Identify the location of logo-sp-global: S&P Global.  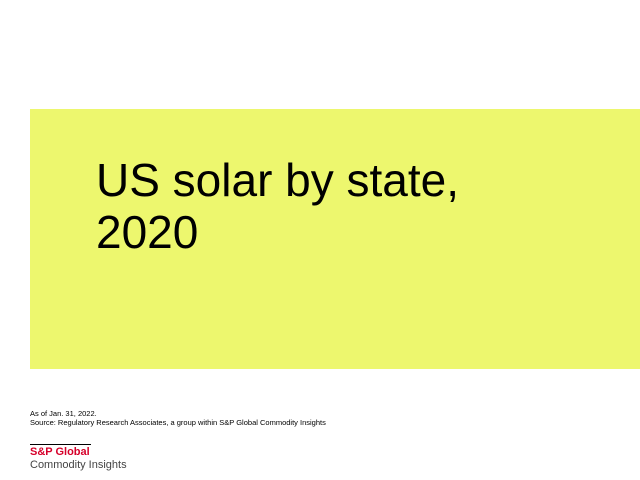
(60, 452).